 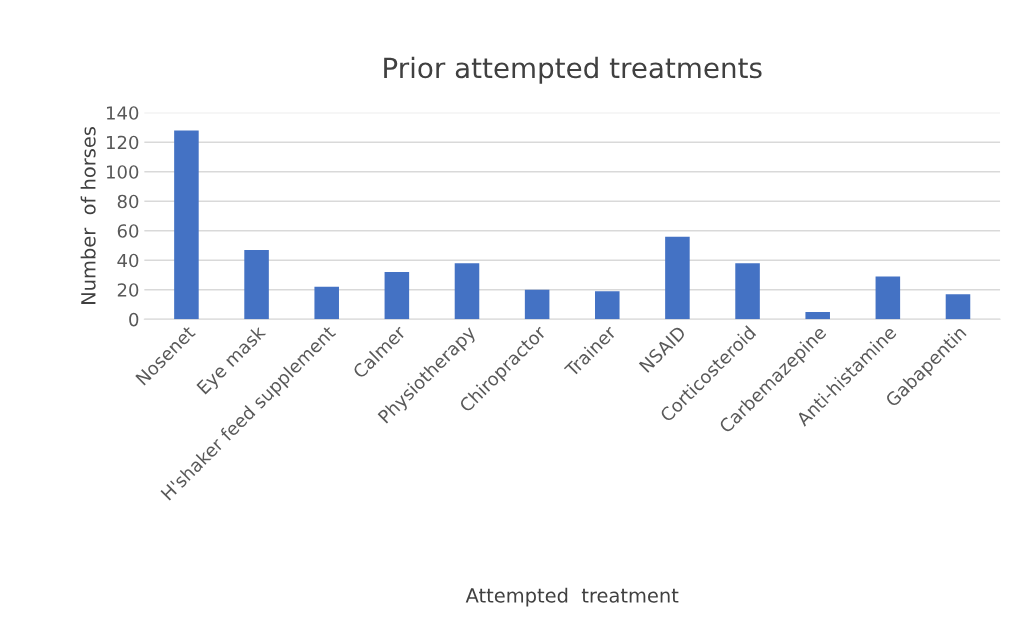 I want to click on y-tick-label: 20, so click(x=128, y=290).